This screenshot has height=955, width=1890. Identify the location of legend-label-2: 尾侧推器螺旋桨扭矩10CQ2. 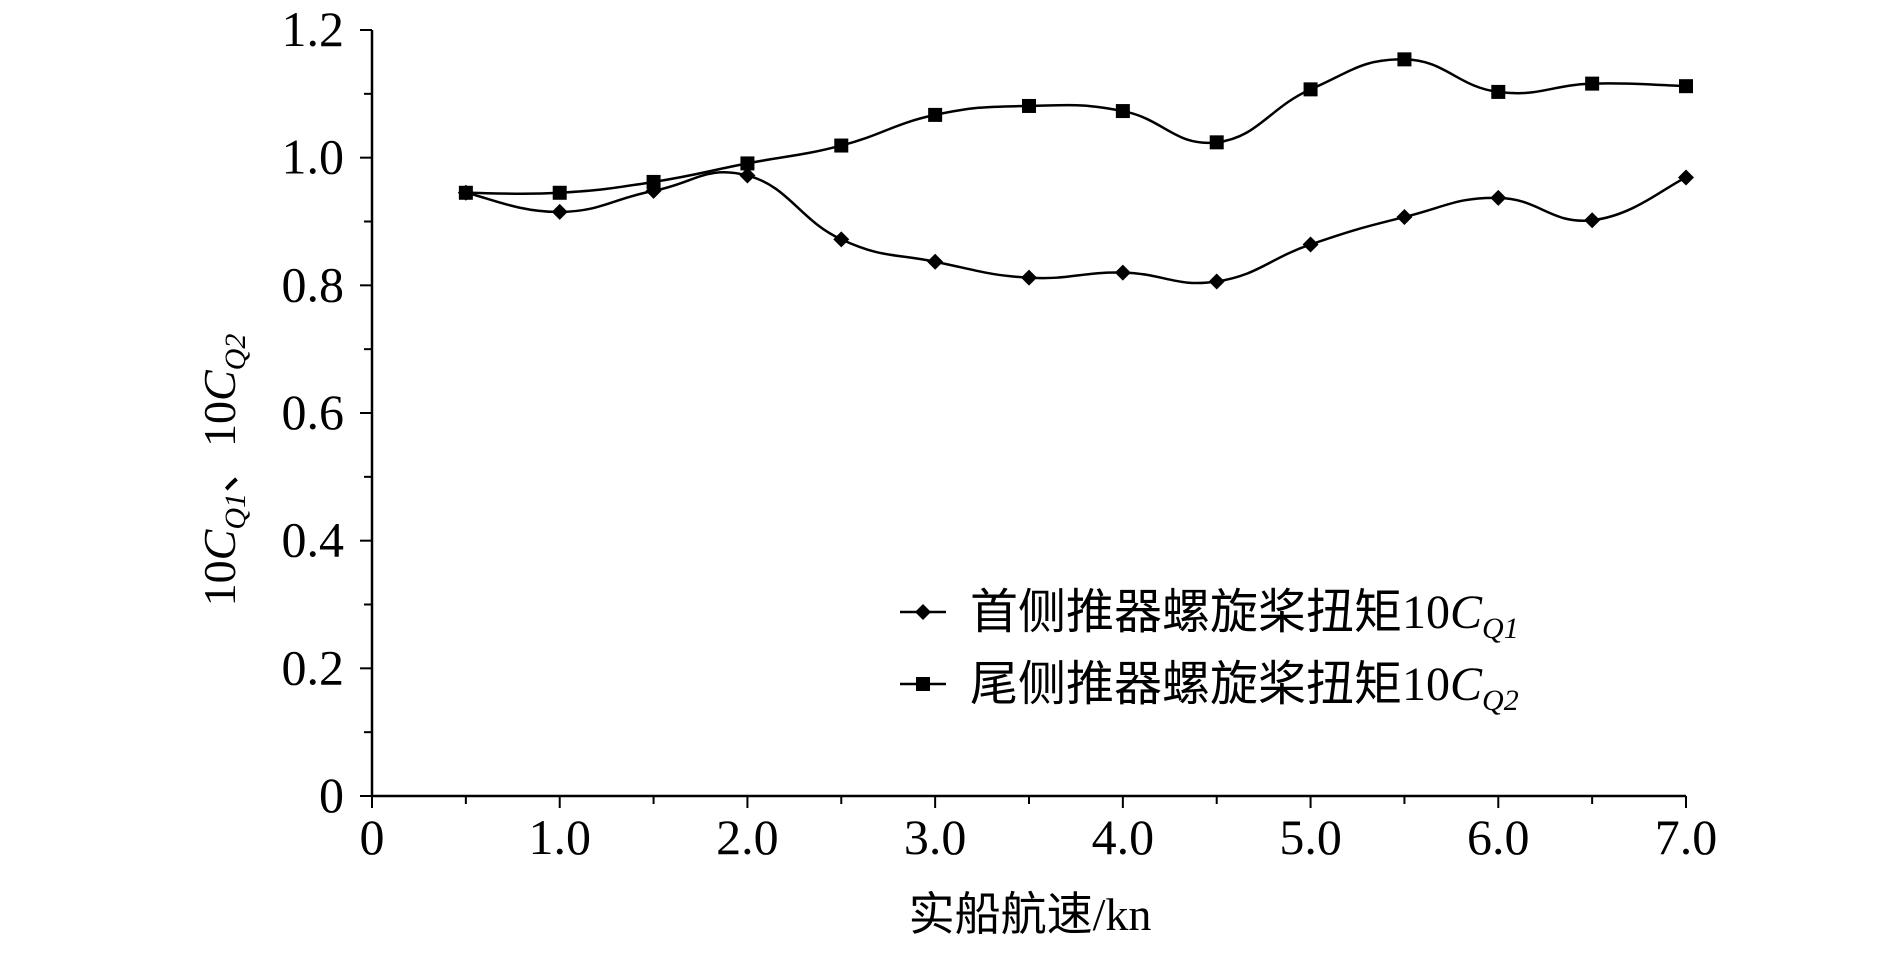
(1244, 687).